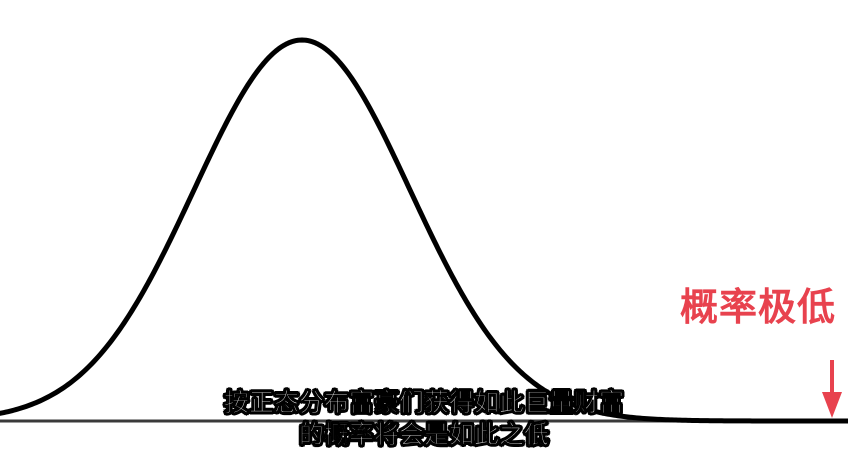 This screenshot has width=848, height=476. I want to click on subtitle-line-2: 的概率将会是如此之低, so click(424, 435).